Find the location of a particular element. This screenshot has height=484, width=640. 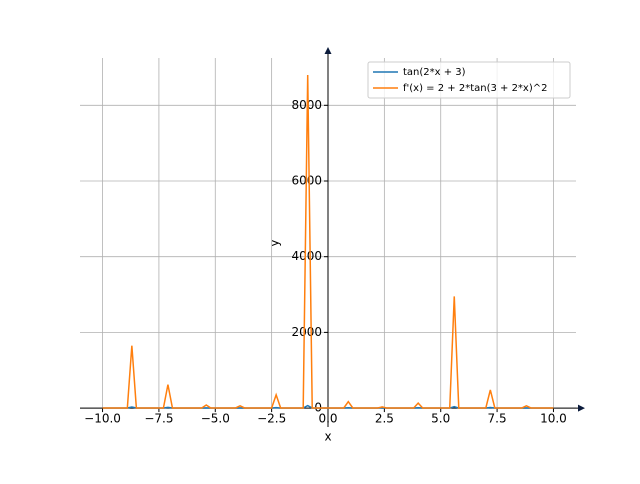

legend-label: tan(2*x + 3) is located at coordinates (434, 72).